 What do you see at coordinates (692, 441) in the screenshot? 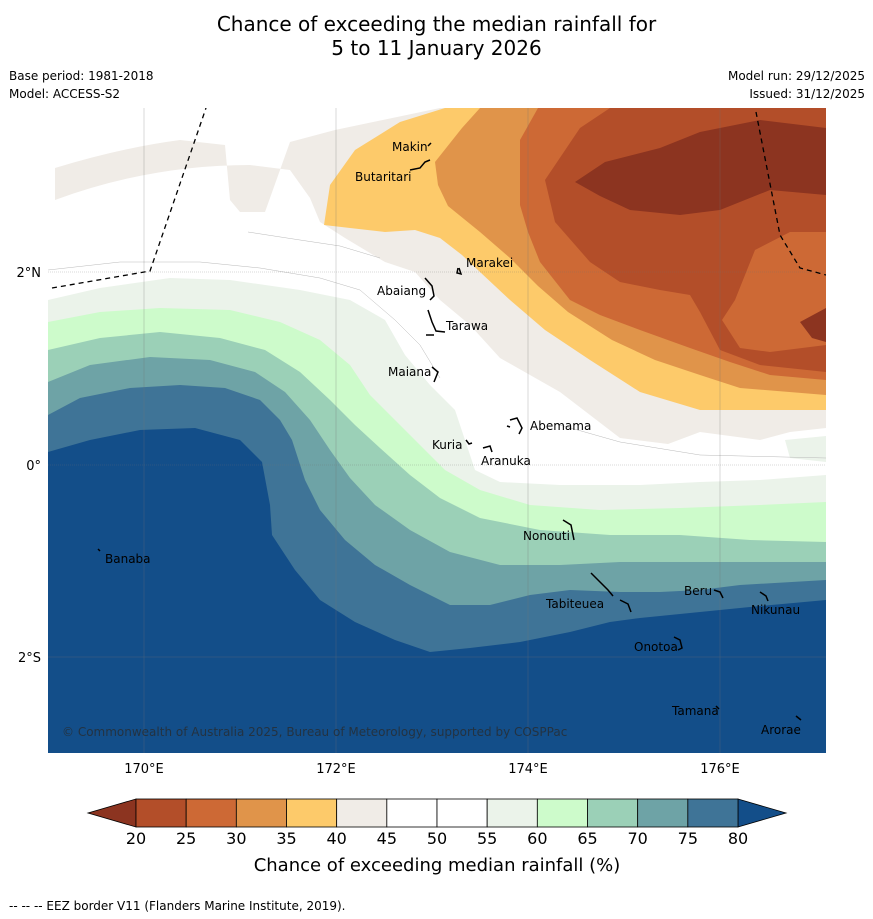
I see `contour-line-50-east` at bounding box center [692, 441].